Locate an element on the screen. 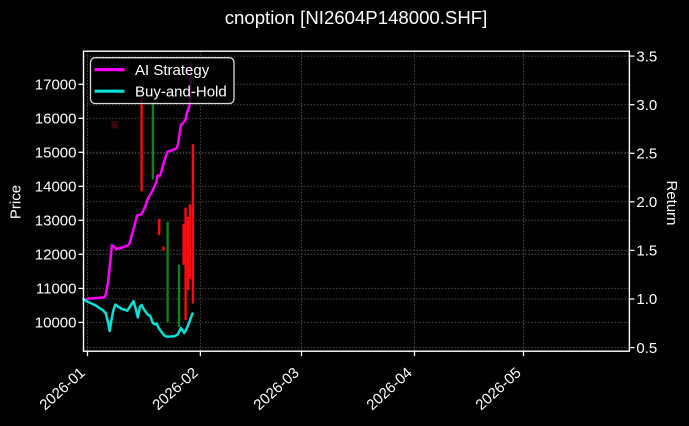  svg-text: cnoption [NI2604P148000.SHF] is located at coordinates (356, 17).